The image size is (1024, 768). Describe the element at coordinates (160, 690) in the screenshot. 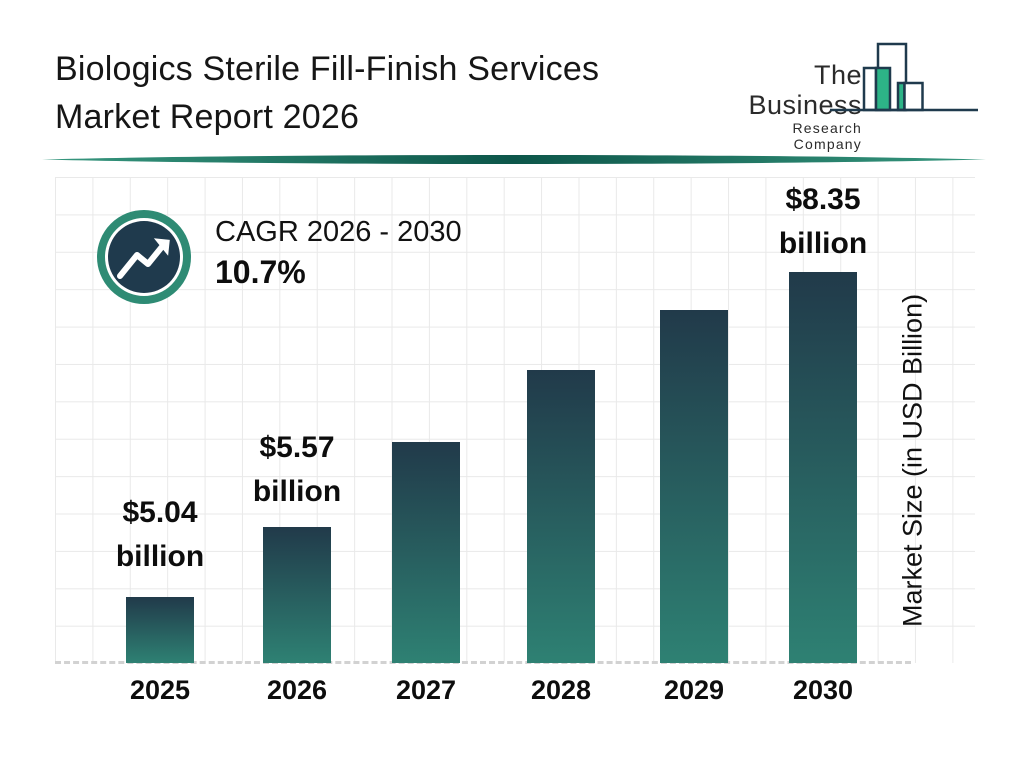

I see `x-axis-label-2025: 2025` at that location.